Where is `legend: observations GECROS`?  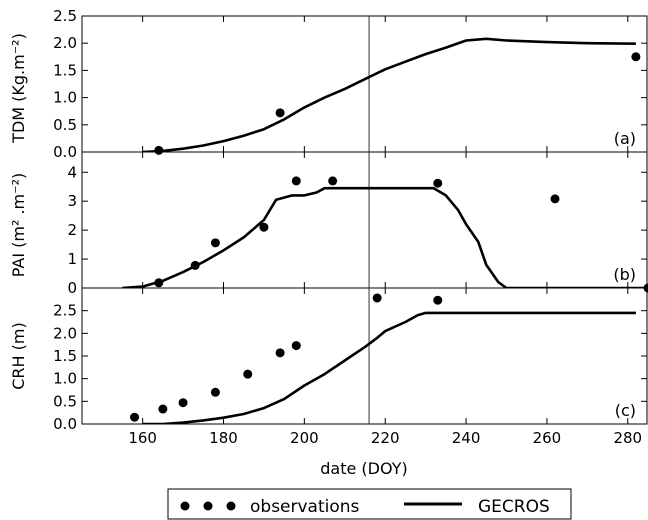 legend: observations GECROS is located at coordinates (369, 504).